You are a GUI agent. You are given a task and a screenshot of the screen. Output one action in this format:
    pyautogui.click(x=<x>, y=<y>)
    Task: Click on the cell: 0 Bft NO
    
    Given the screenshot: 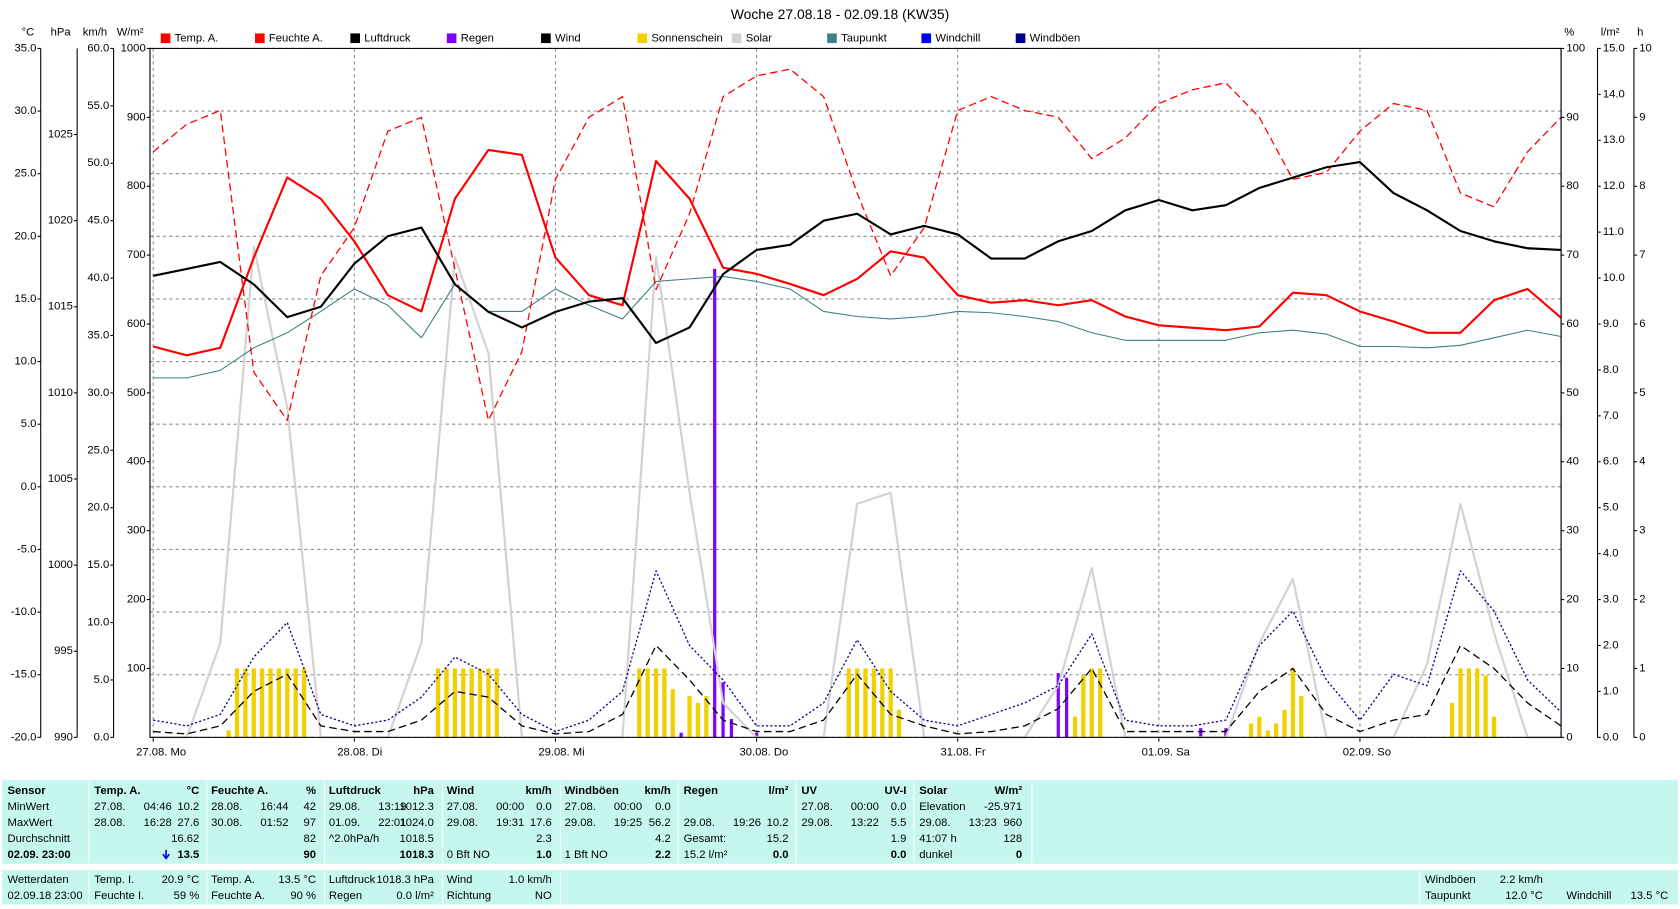 What is the action you would take?
    pyautogui.click(x=468, y=855)
    